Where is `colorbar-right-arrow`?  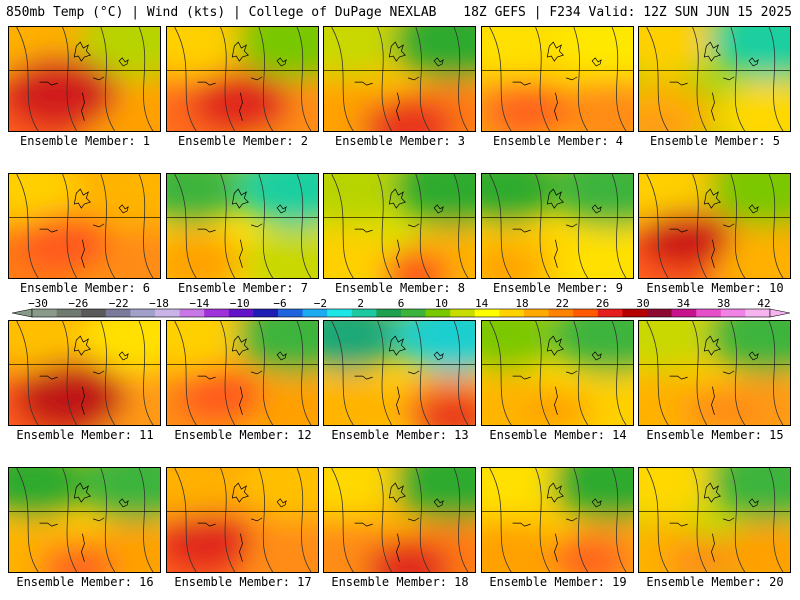 colorbar-right-arrow is located at coordinates (780, 313).